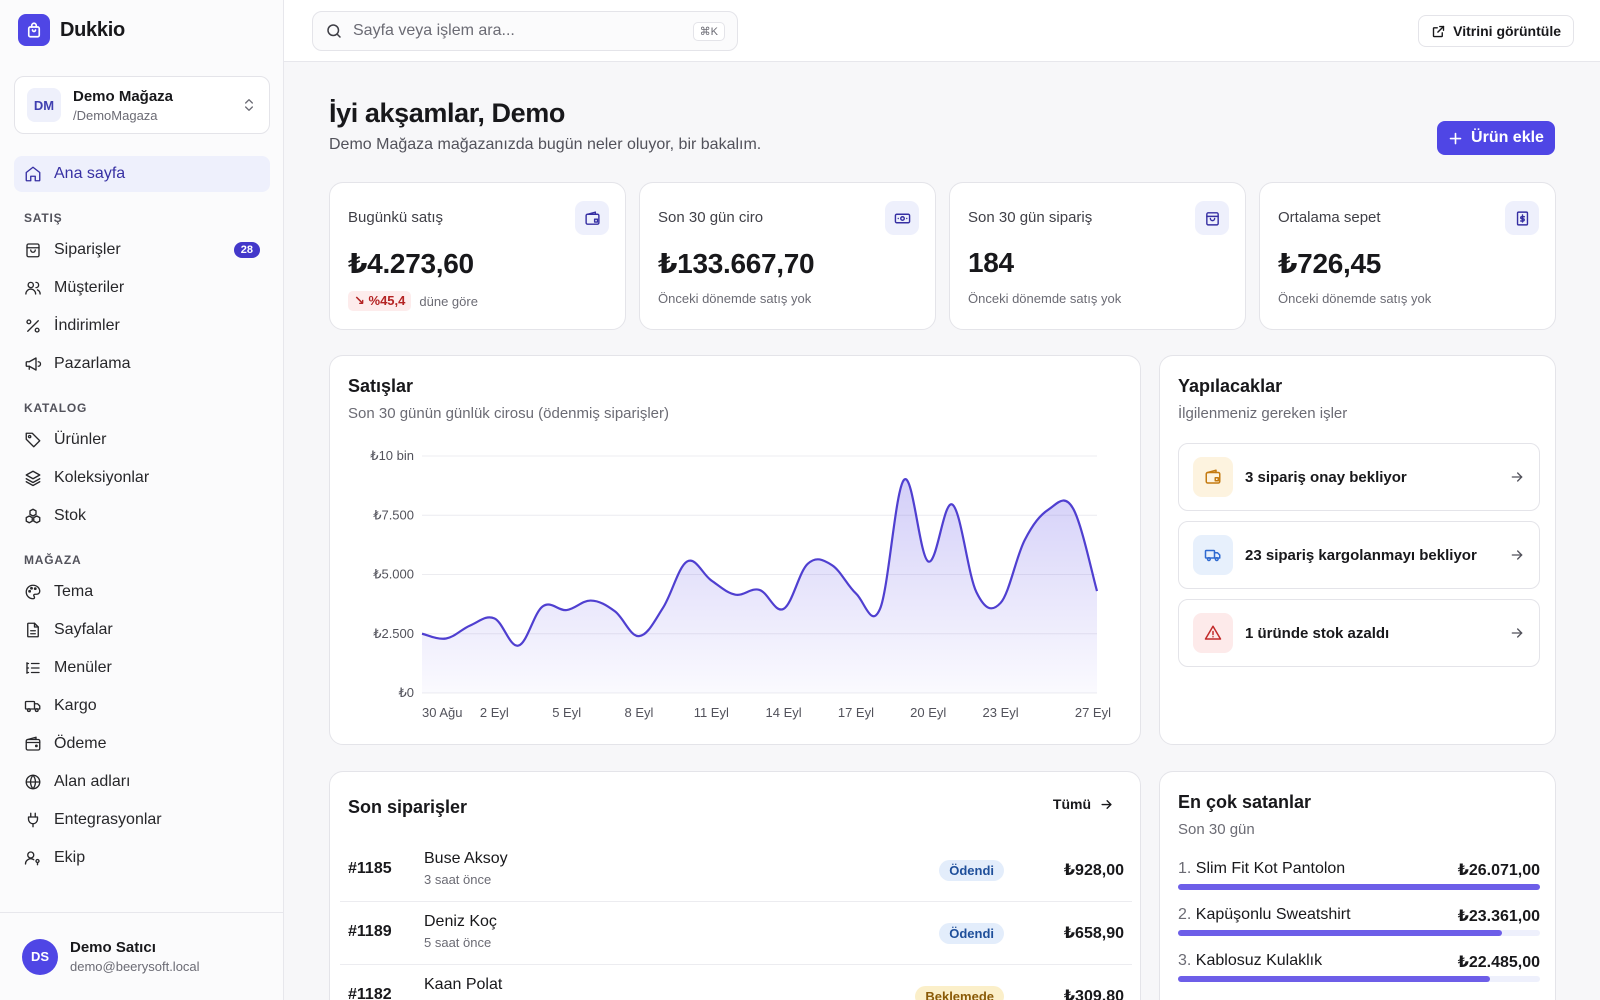 The height and width of the screenshot is (1000, 1600). I want to click on nav-item-shipping: Kargo, so click(142, 706).